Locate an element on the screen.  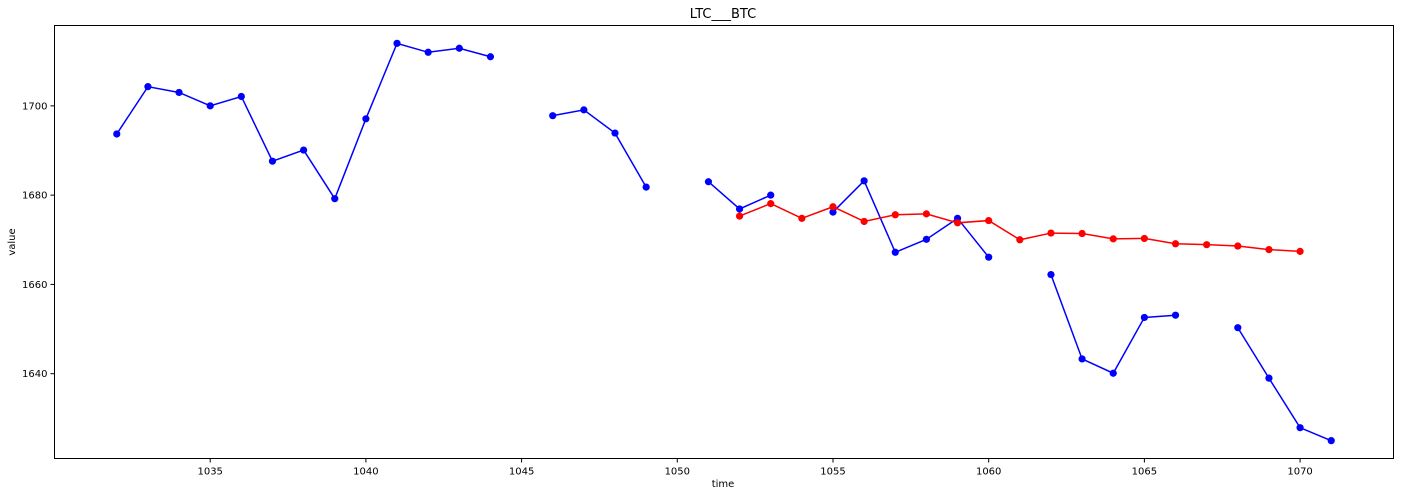
x-tick-label: 1070 is located at coordinates (1299, 472).